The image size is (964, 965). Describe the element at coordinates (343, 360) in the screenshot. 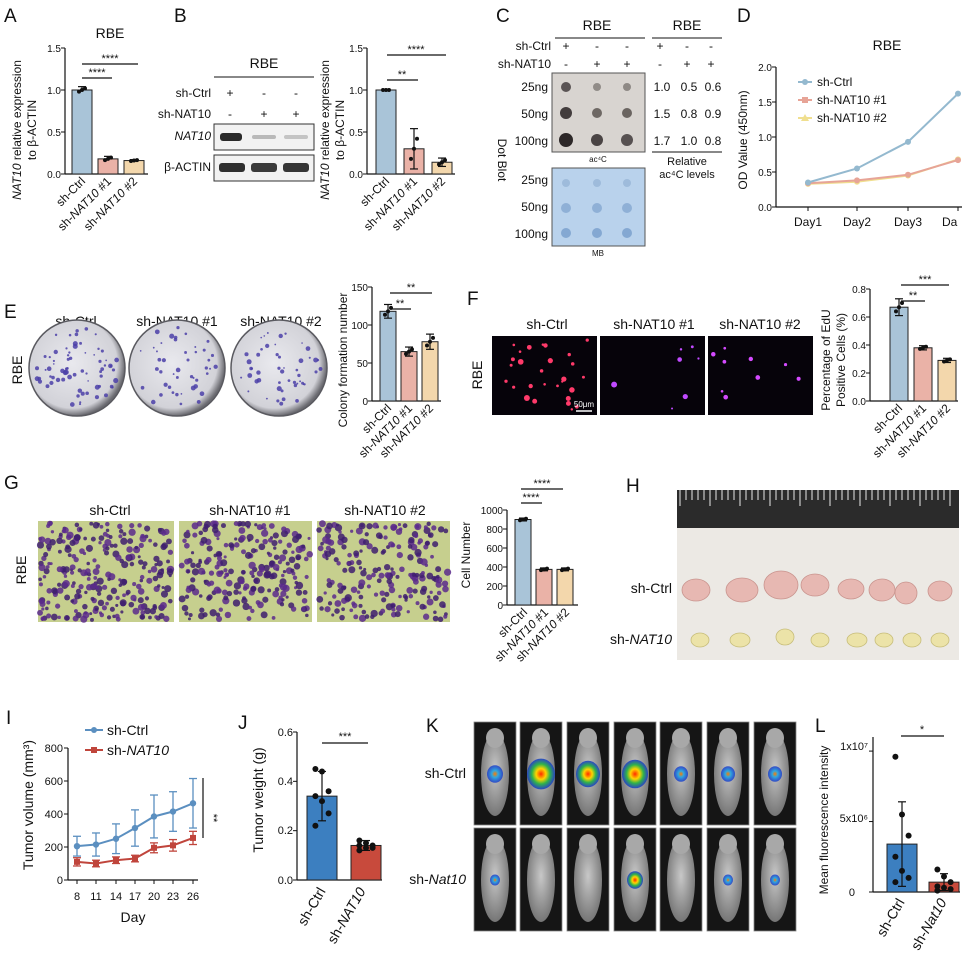

I see `y-axis-label: Colony formation number` at that location.